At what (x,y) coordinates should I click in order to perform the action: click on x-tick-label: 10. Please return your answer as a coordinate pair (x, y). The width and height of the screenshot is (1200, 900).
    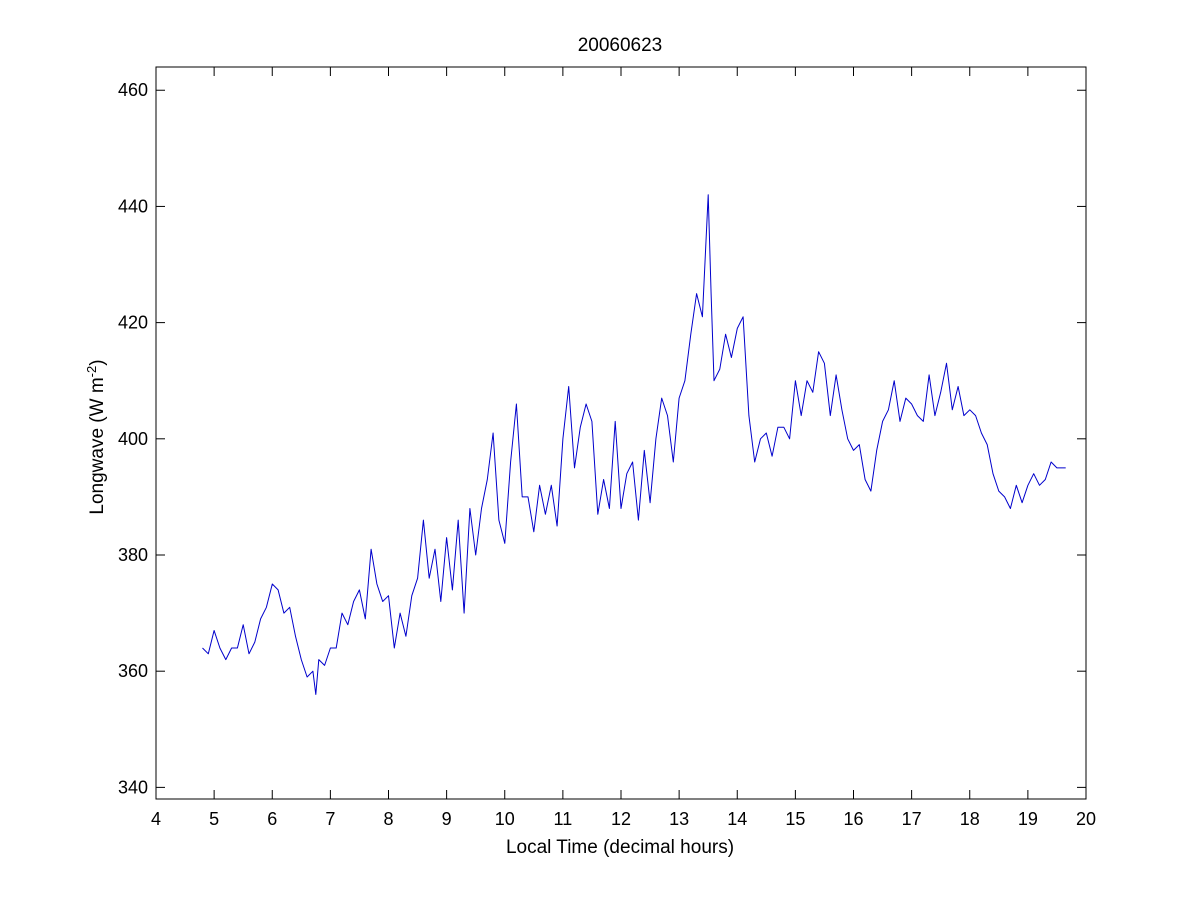
    Looking at the image, I should click on (505, 819).